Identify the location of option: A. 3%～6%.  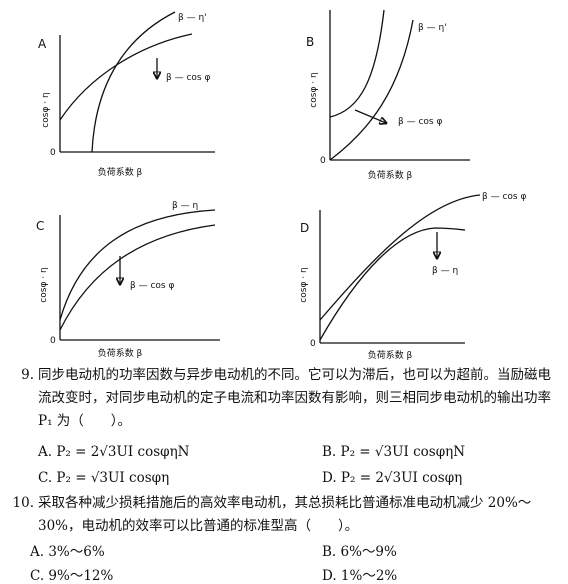
(67, 552).